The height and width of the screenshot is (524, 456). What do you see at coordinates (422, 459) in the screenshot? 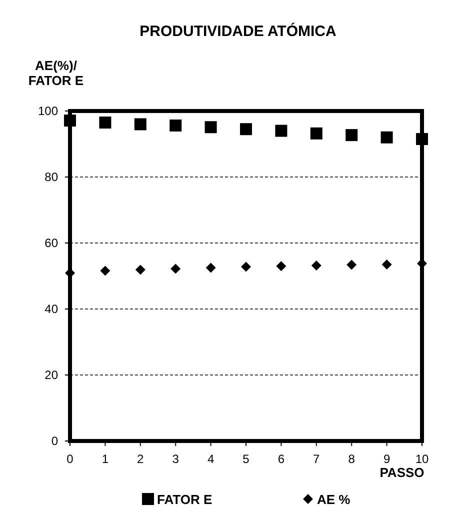
I see `x-tick-label: 10` at bounding box center [422, 459].